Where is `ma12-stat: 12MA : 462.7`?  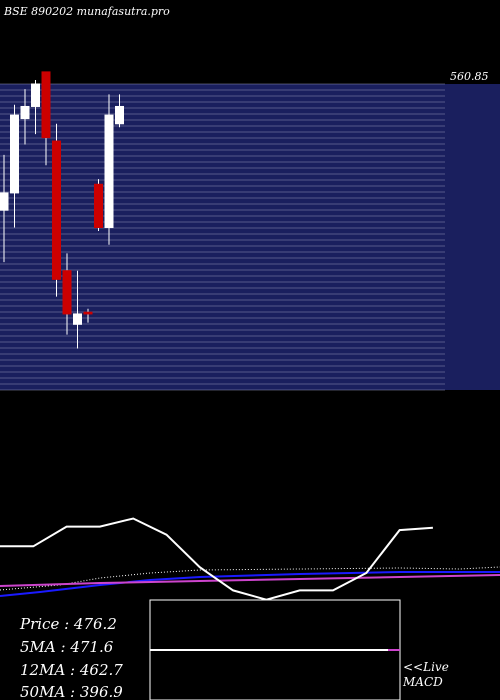
ma12-stat: 12MA : 462.7 is located at coordinates (71, 670).